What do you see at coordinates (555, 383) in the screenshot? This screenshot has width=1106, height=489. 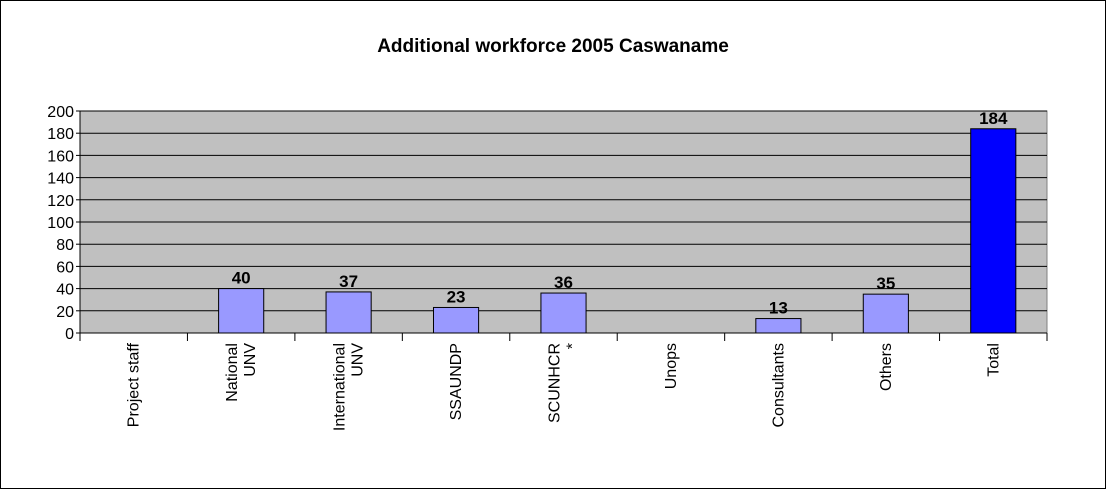 I see `x-tick-label: SCUNHCR` at bounding box center [555, 383].